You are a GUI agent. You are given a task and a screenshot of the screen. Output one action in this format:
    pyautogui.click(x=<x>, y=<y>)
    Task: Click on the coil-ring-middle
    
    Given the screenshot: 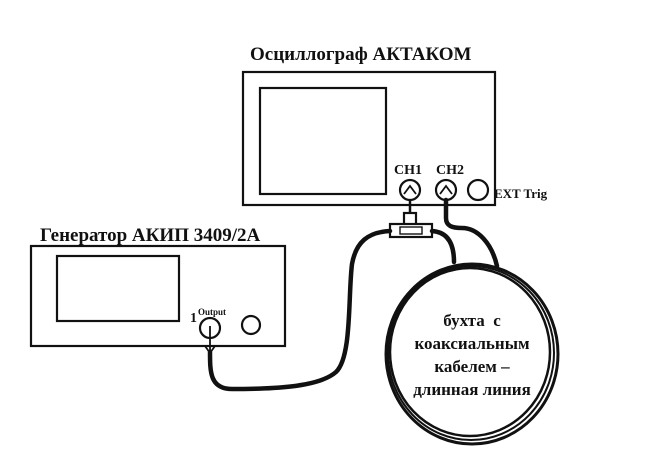 What is the action you would take?
    pyautogui.click(x=471, y=353)
    